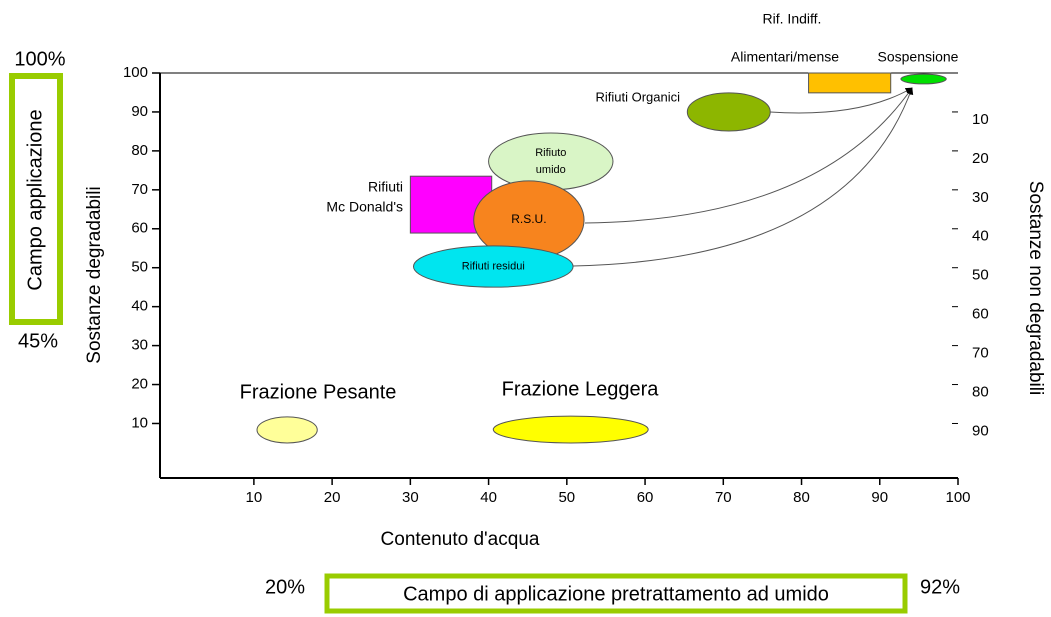 The height and width of the screenshot is (617, 1051). What do you see at coordinates (980, 275) in the screenshot?
I see `y2-tick-label: 50` at bounding box center [980, 275].